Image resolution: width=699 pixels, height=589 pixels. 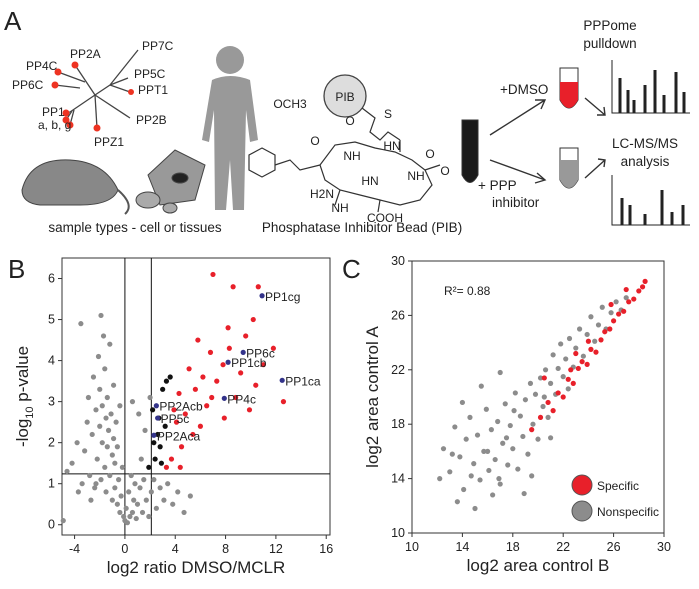 I want to click on atom-label: H2N, so click(x=322, y=194).